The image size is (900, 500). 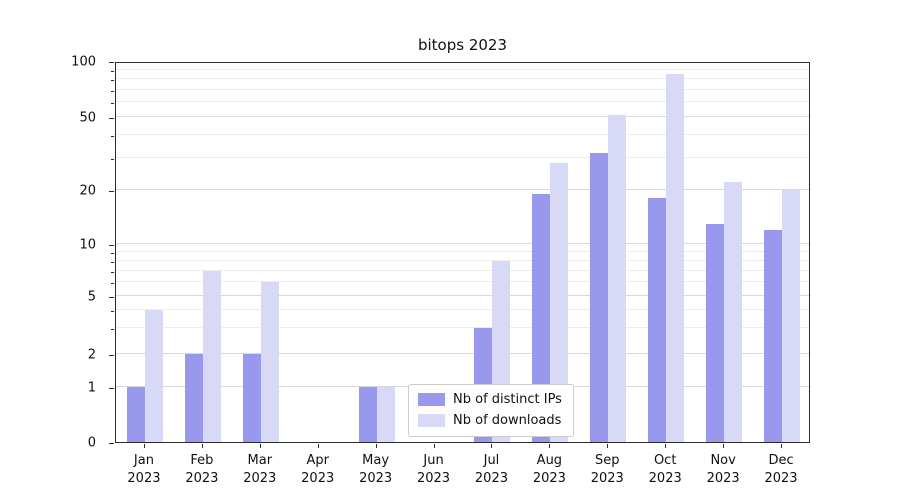 I want to click on legend-entry-distinct-ips: Nb of distinct IPs, so click(x=490, y=399).